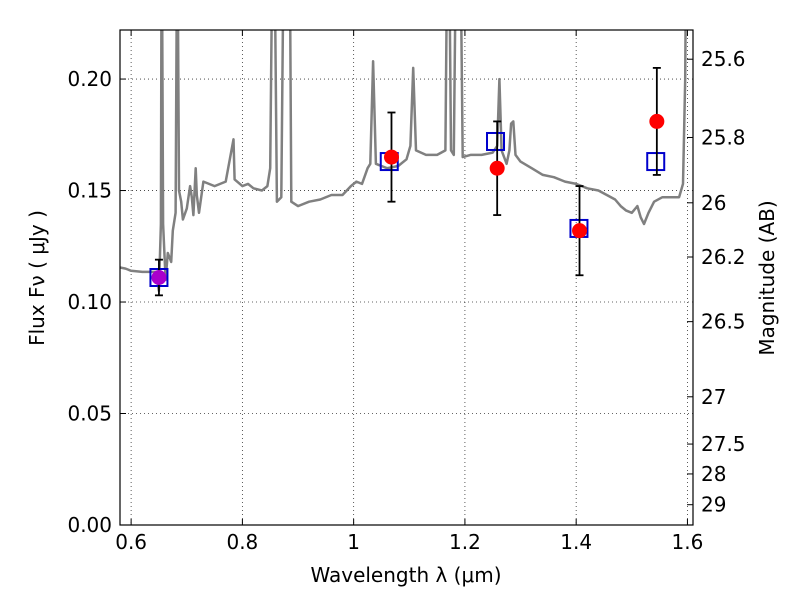  What do you see at coordinates (89, 414) in the screenshot?
I see `y-tick-label: 0.05` at bounding box center [89, 414].